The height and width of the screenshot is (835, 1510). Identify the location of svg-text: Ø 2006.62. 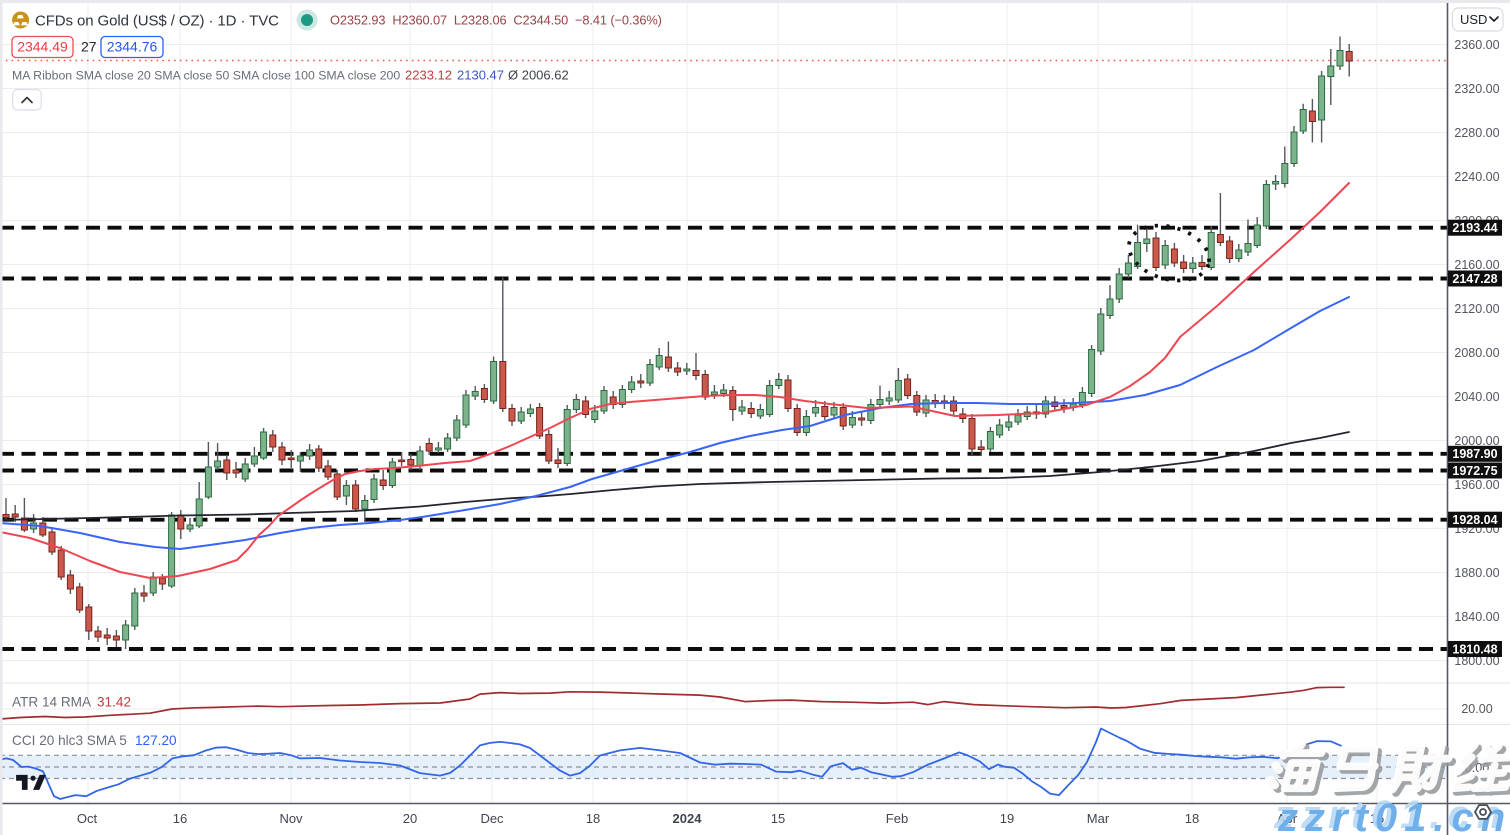
(538, 75).